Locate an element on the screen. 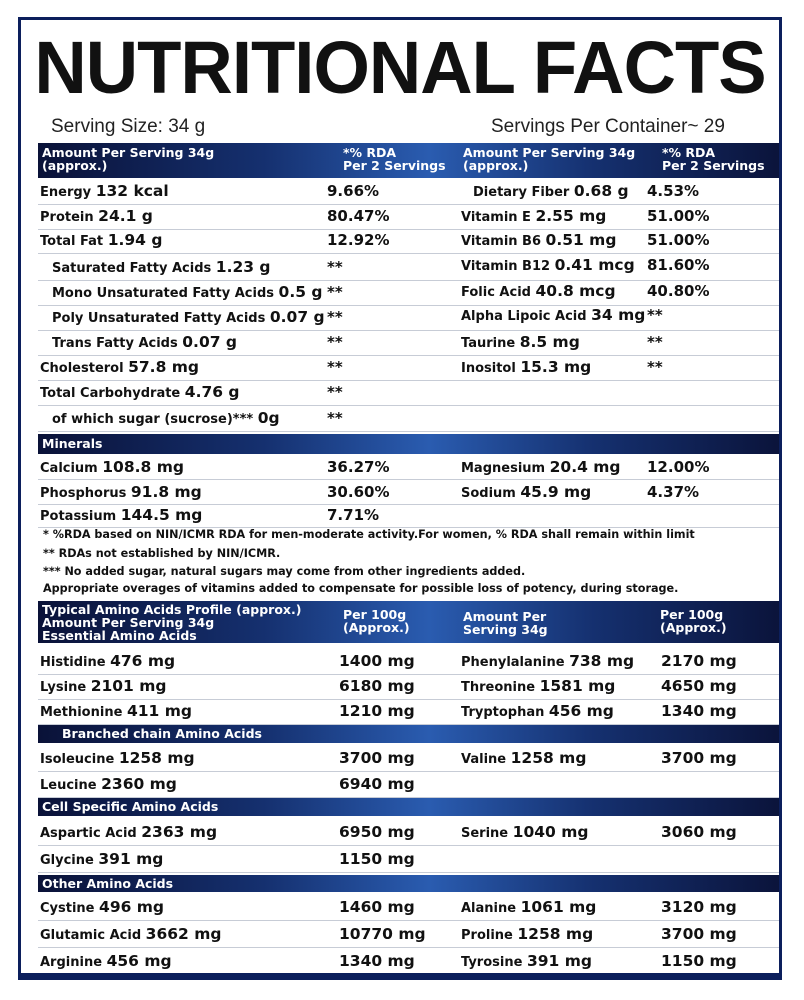 The height and width of the screenshot is (1000, 804). mineral-rda-right: 12.00% is located at coordinates (678, 467).